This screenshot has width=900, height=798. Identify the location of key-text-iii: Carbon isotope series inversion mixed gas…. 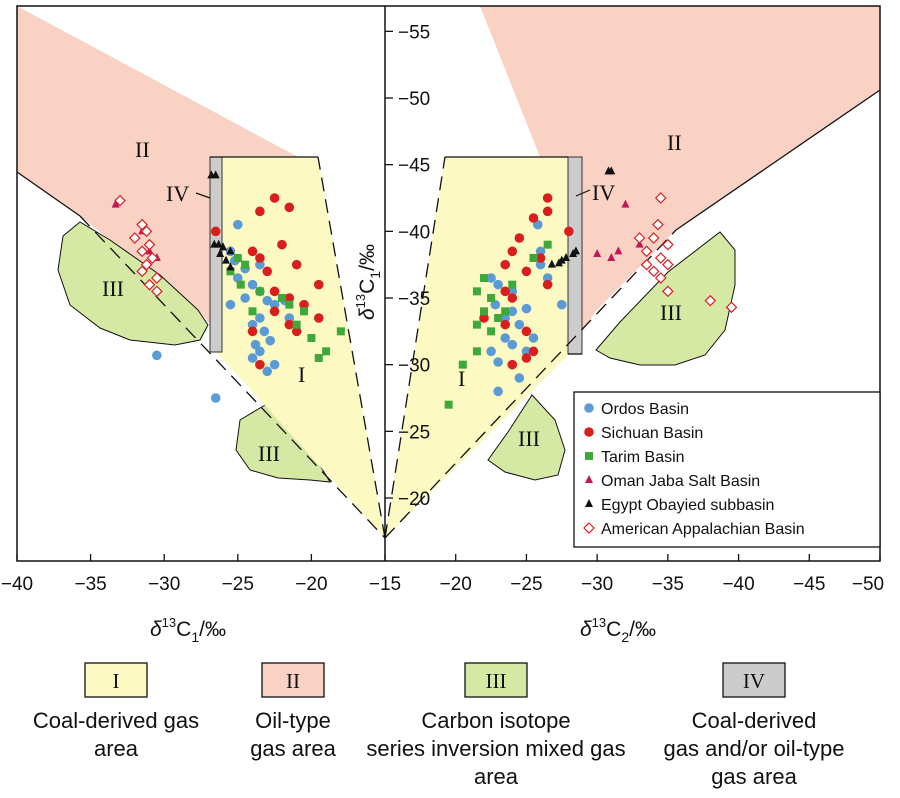
(495, 748).